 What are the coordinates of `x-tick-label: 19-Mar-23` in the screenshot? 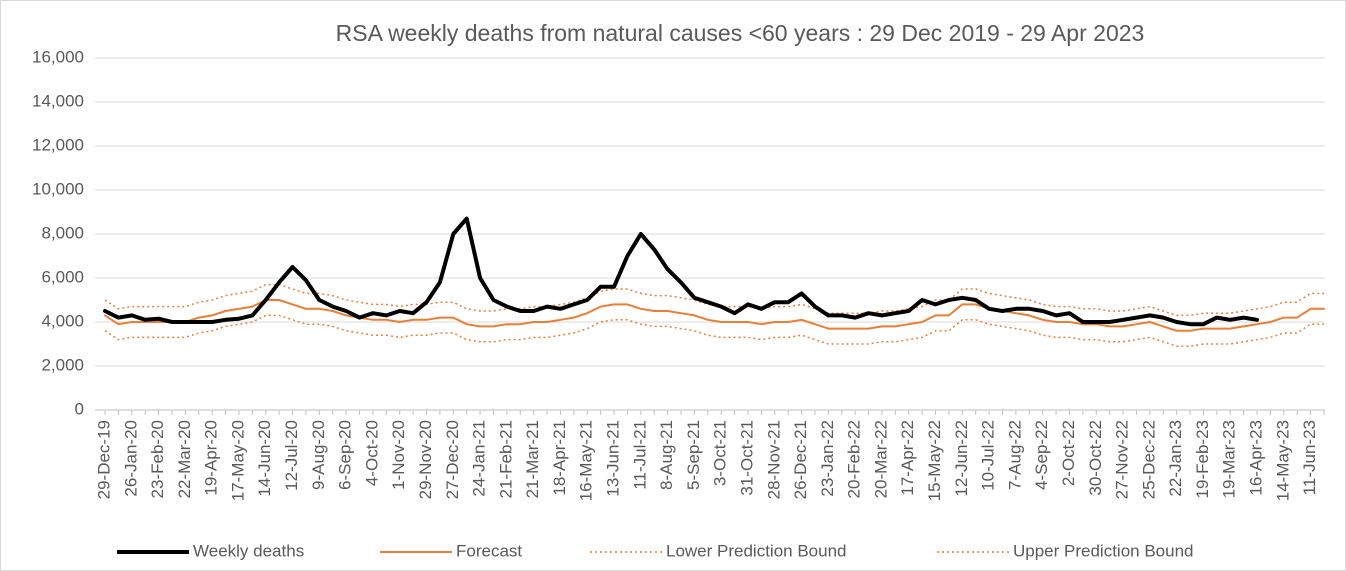 It's located at (1229, 459).